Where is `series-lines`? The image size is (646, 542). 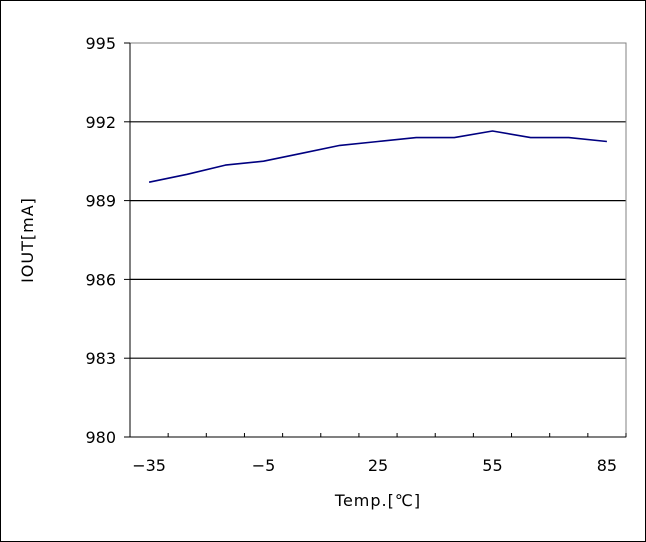
series-lines is located at coordinates (377, 156).